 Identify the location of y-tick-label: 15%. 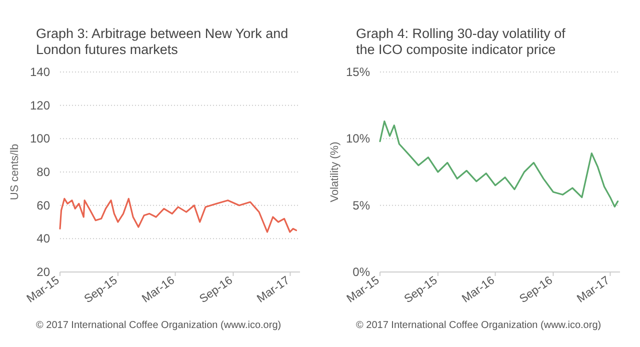
(358, 72).